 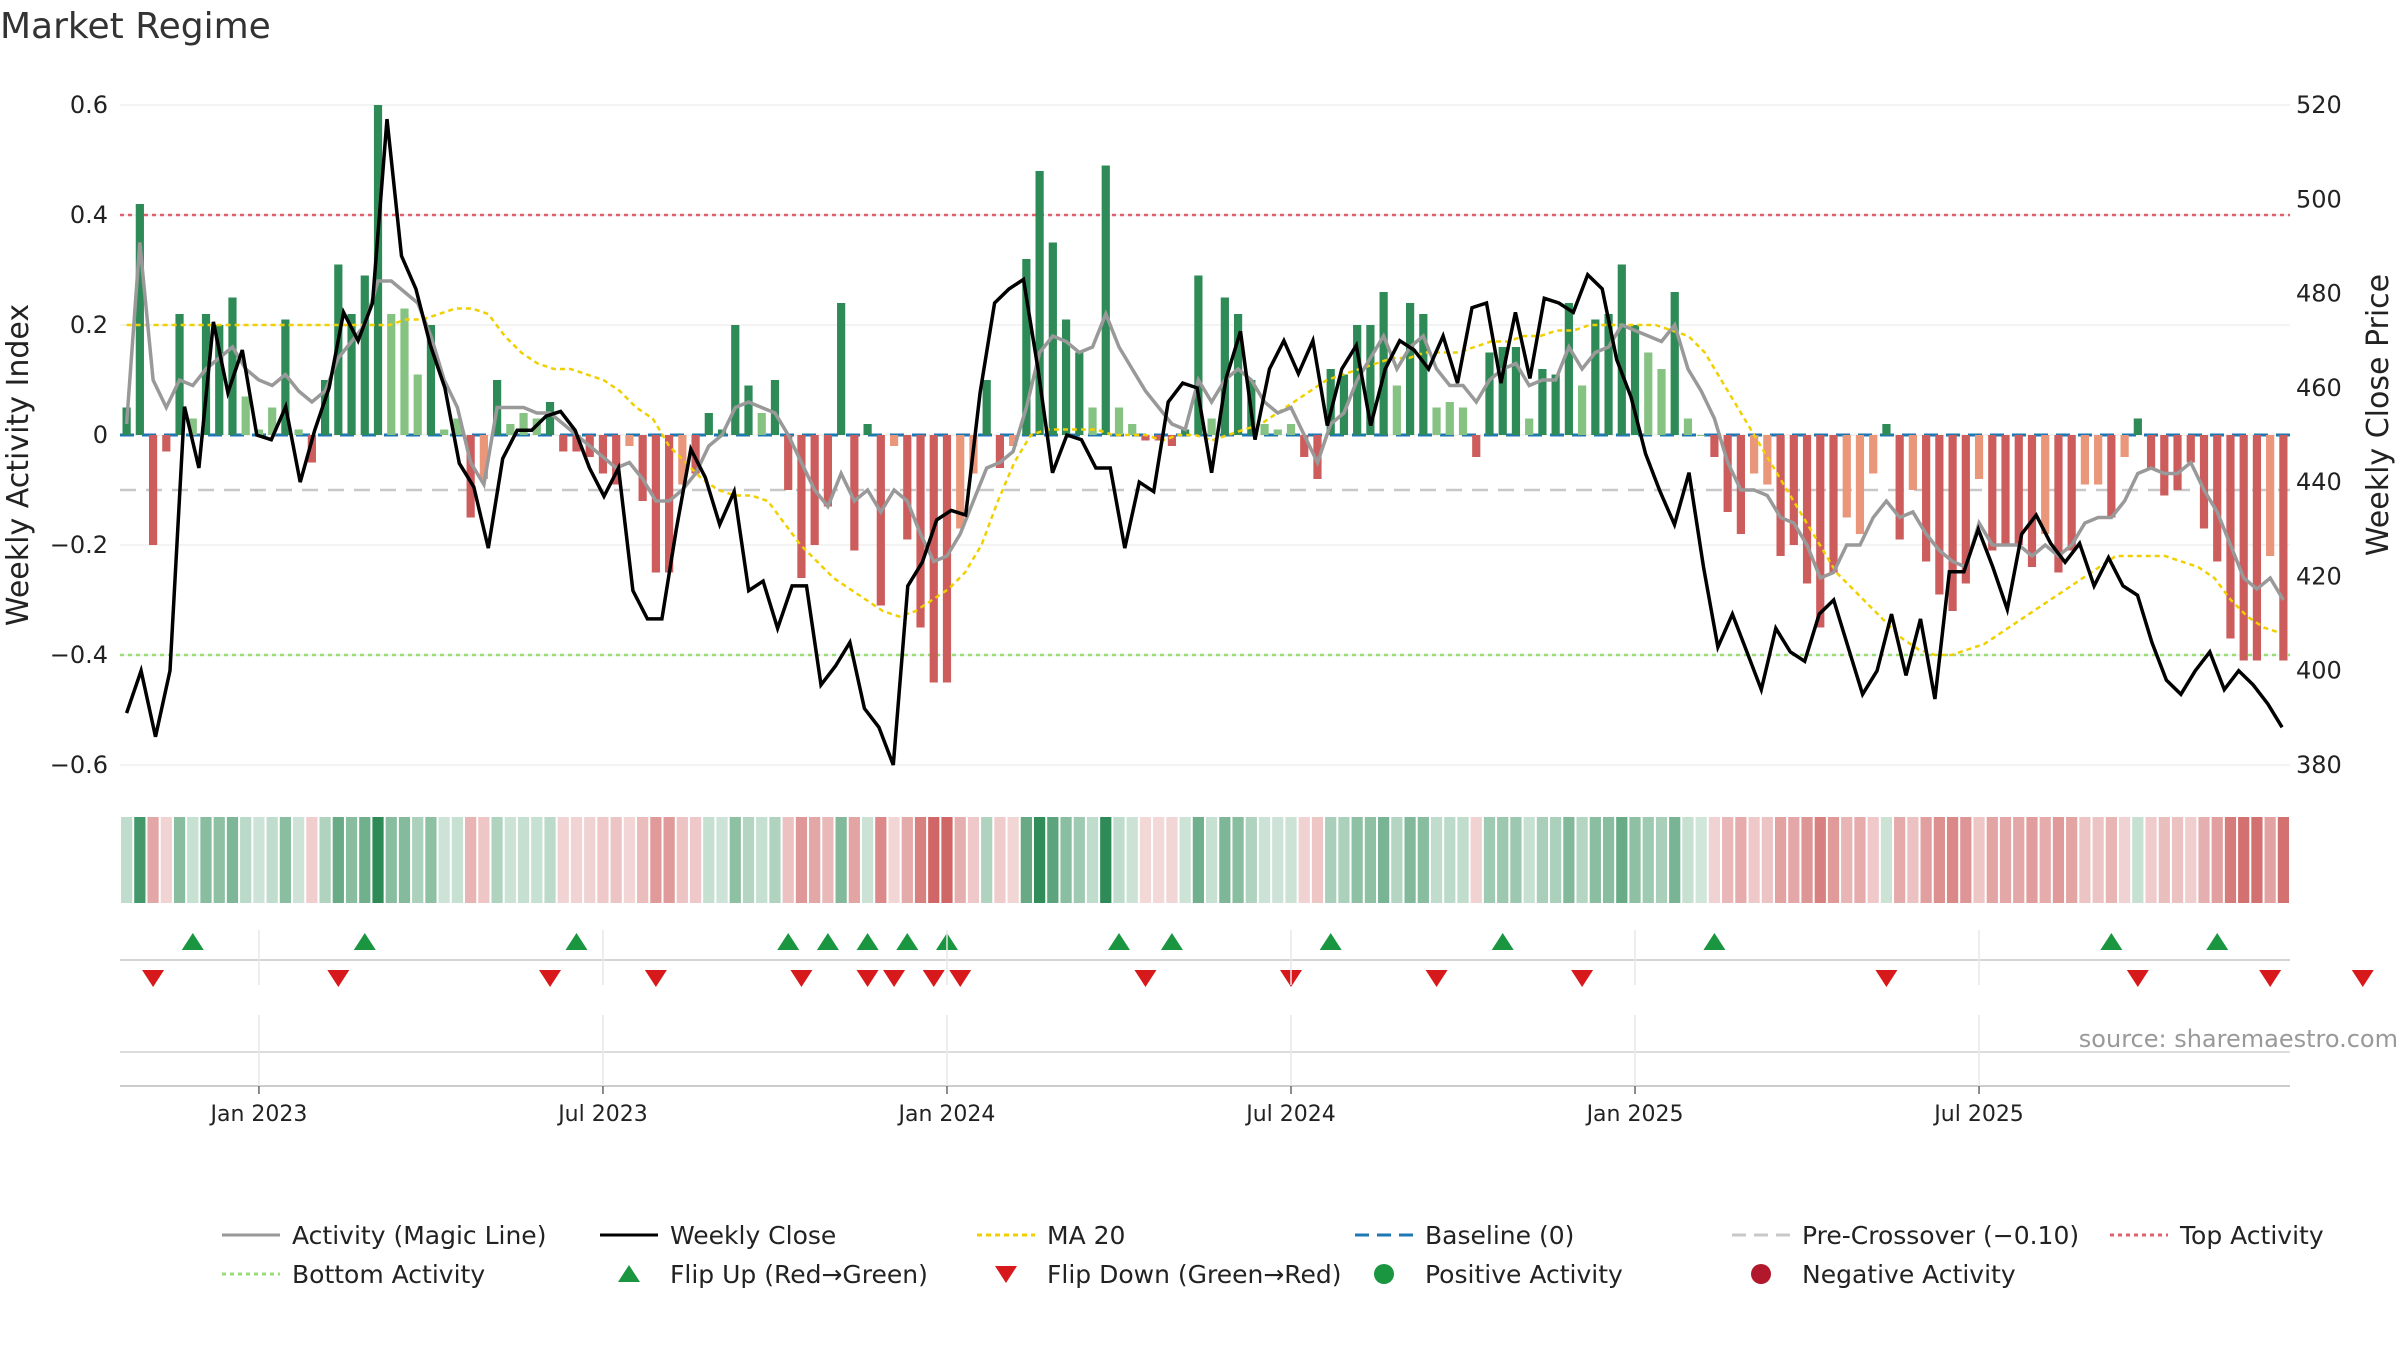 I want to click on legend-item-baseline: Baseline (0), so click(x=1464, y=1235).